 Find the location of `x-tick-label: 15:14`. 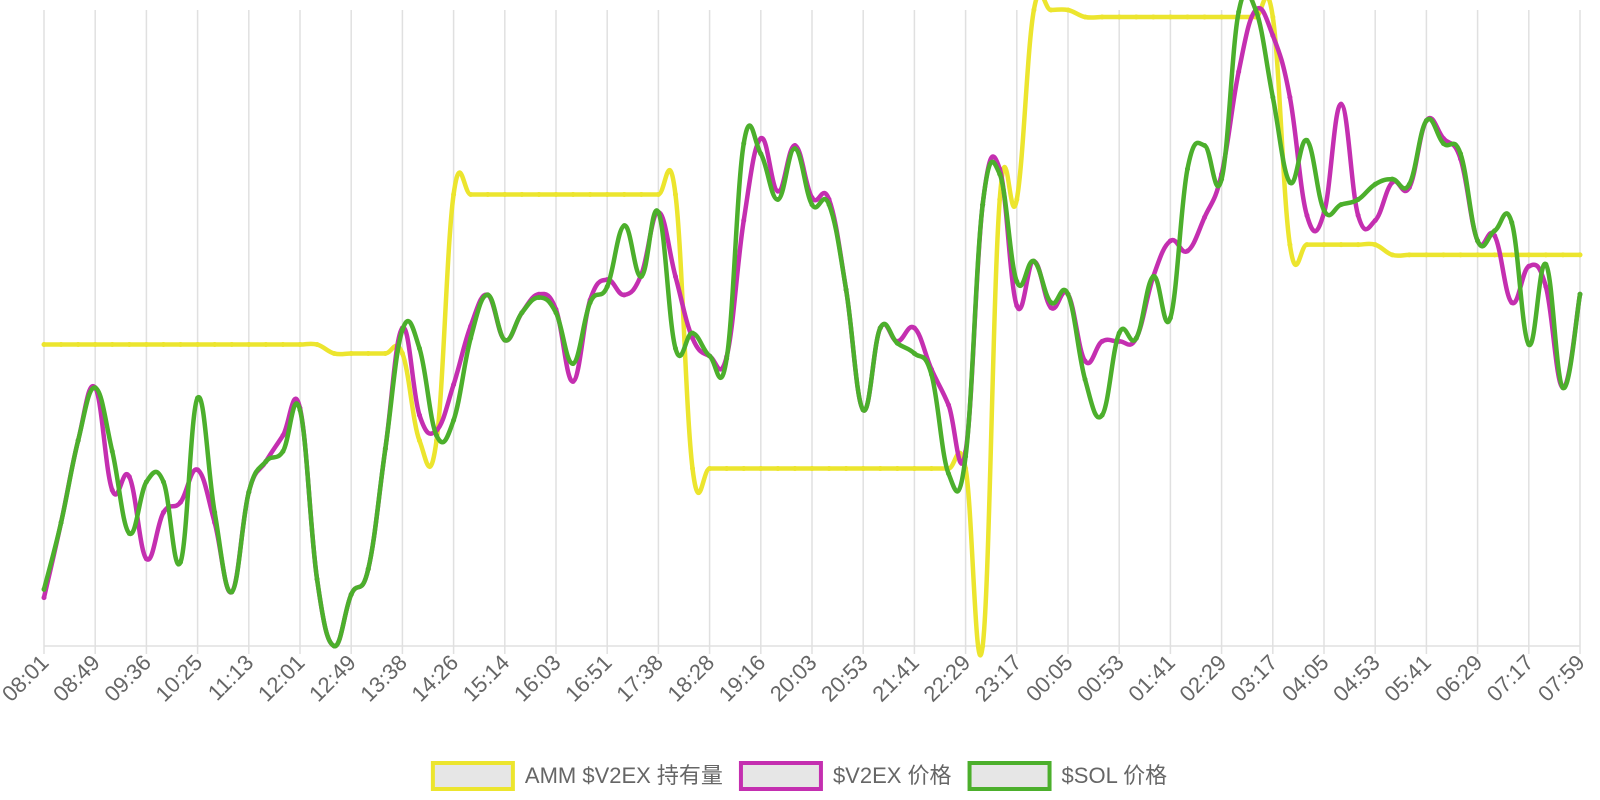

x-tick-label: 15:14 is located at coordinates (486, 678).